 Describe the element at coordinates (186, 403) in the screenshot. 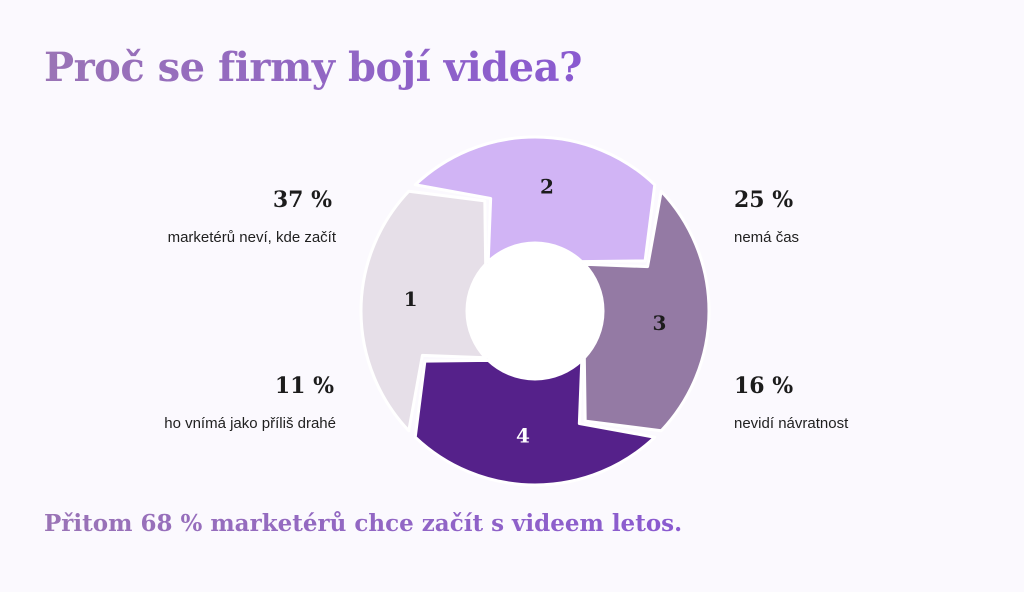

I see `callout-segment-4: 11 % ho vnímá jako příliš drahé` at that location.